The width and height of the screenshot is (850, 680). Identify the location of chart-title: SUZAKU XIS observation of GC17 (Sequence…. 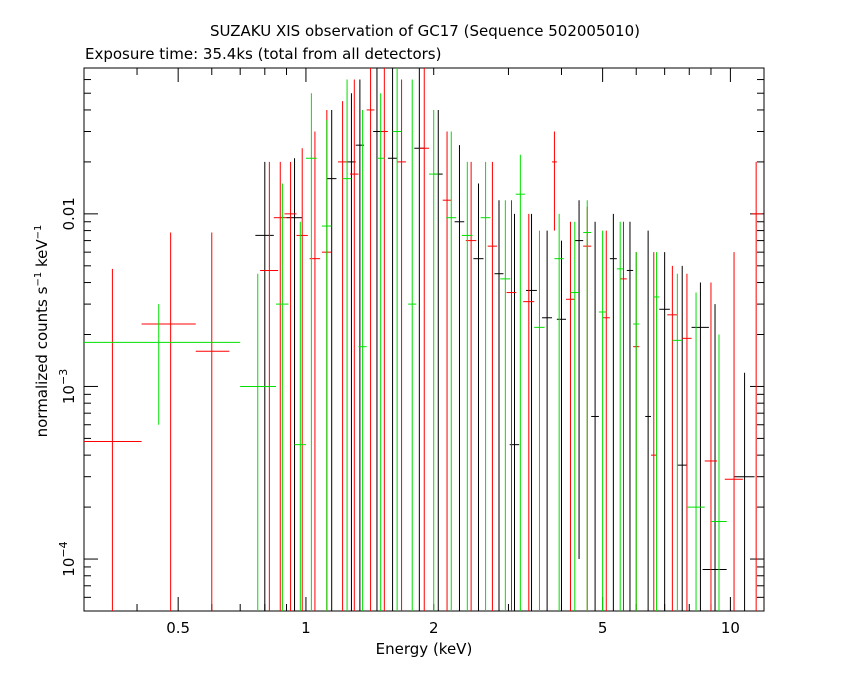
(425, 31).